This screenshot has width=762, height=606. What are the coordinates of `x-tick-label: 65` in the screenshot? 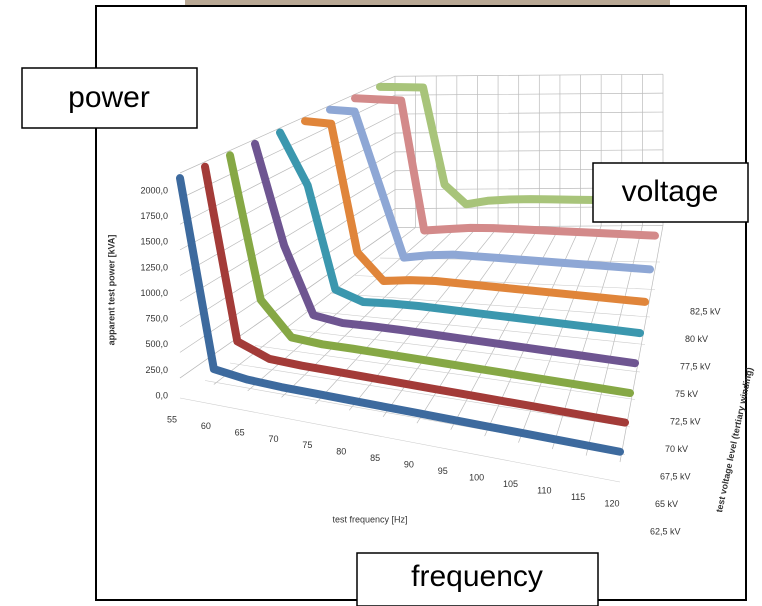 It's located at (240, 432).